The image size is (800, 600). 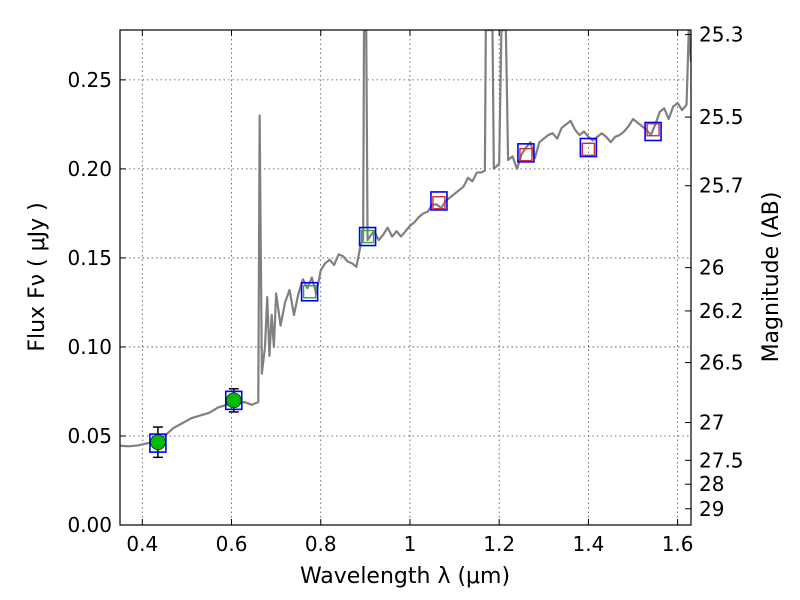 I want to click on mag-tick-label: 25.3, so click(x=721, y=35).